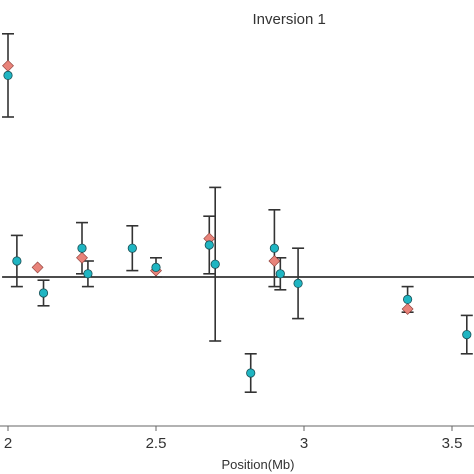 Image resolution: width=474 pixels, height=474 pixels. What do you see at coordinates (8, 443) in the screenshot?
I see `x-tick-label: 2` at bounding box center [8, 443].